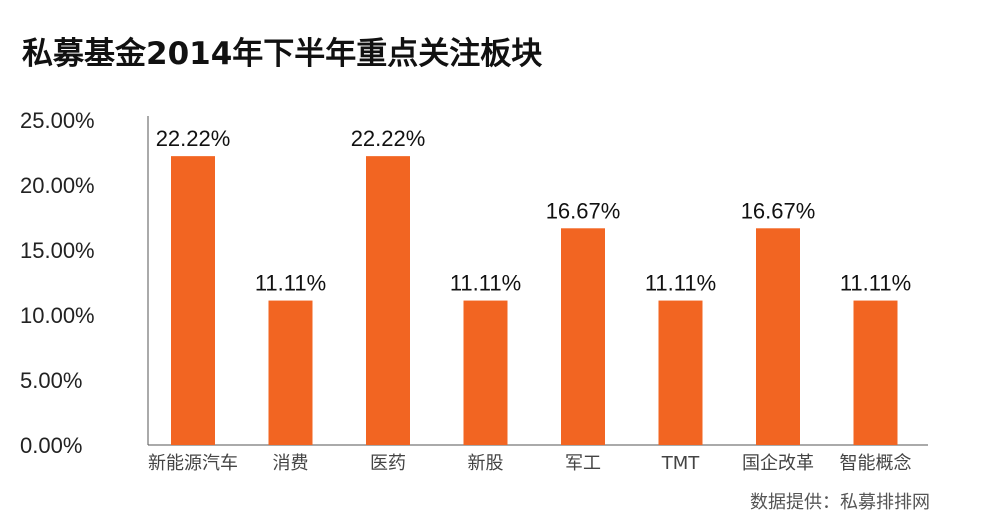 This screenshot has height=522, width=1000. I want to click on y-tick-label: 15.00%, so click(57, 250).